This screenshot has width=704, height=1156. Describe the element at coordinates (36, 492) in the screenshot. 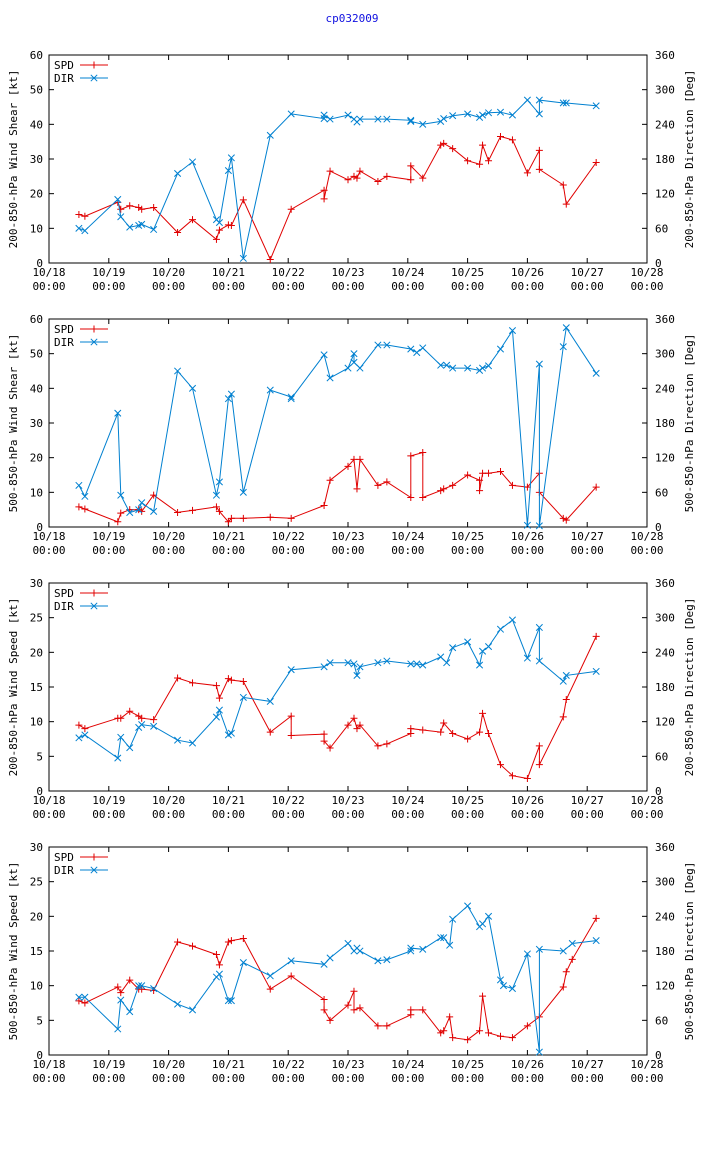

I see `y-tick-label: 10` at that location.